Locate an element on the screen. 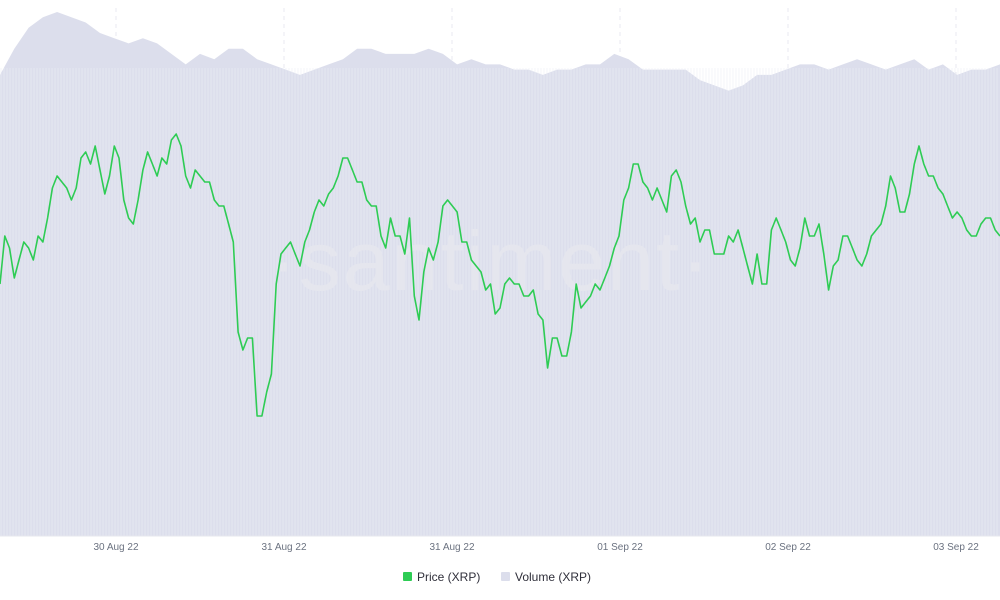 The image size is (1000, 600). legend: Price (XRP) Volume (XRP) is located at coordinates (497, 577).